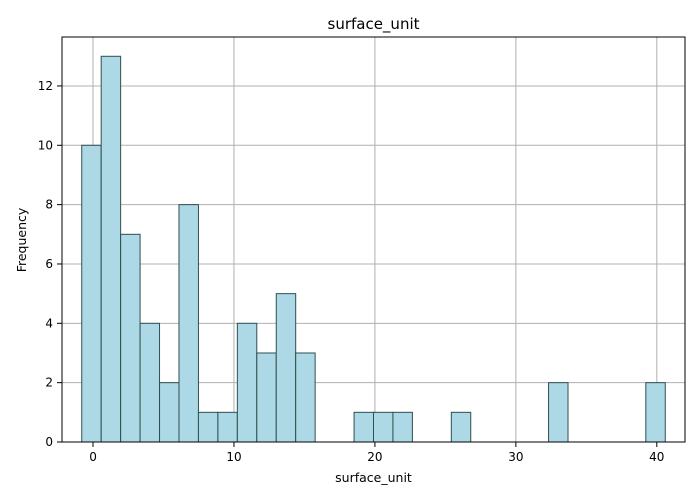 The height and width of the screenshot is (500, 700). I want to click on y-tick-label: 0, so click(49, 442).